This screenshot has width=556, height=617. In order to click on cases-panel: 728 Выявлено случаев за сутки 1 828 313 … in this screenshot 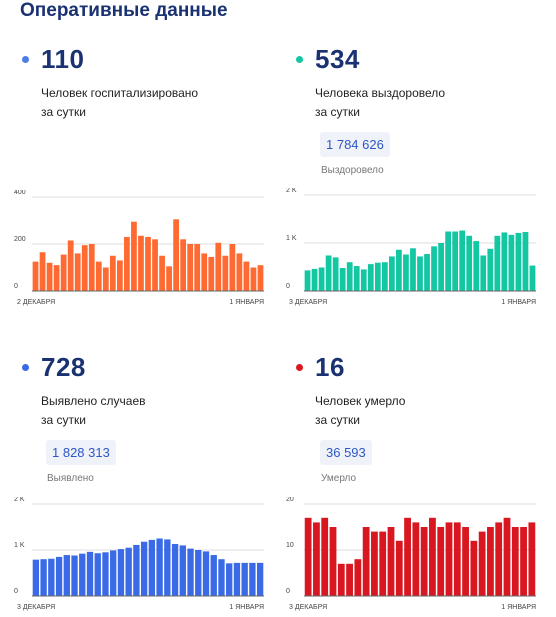, I will do `click(146, 418)`.